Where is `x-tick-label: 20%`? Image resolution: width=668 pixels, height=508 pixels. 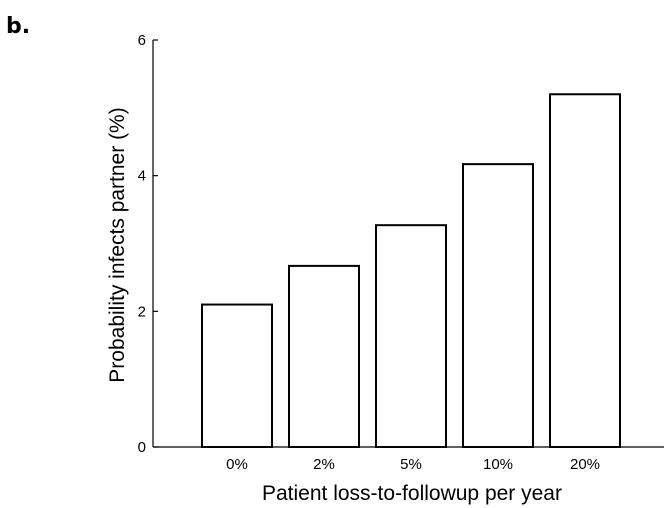 x-tick-label: 20% is located at coordinates (585, 464).